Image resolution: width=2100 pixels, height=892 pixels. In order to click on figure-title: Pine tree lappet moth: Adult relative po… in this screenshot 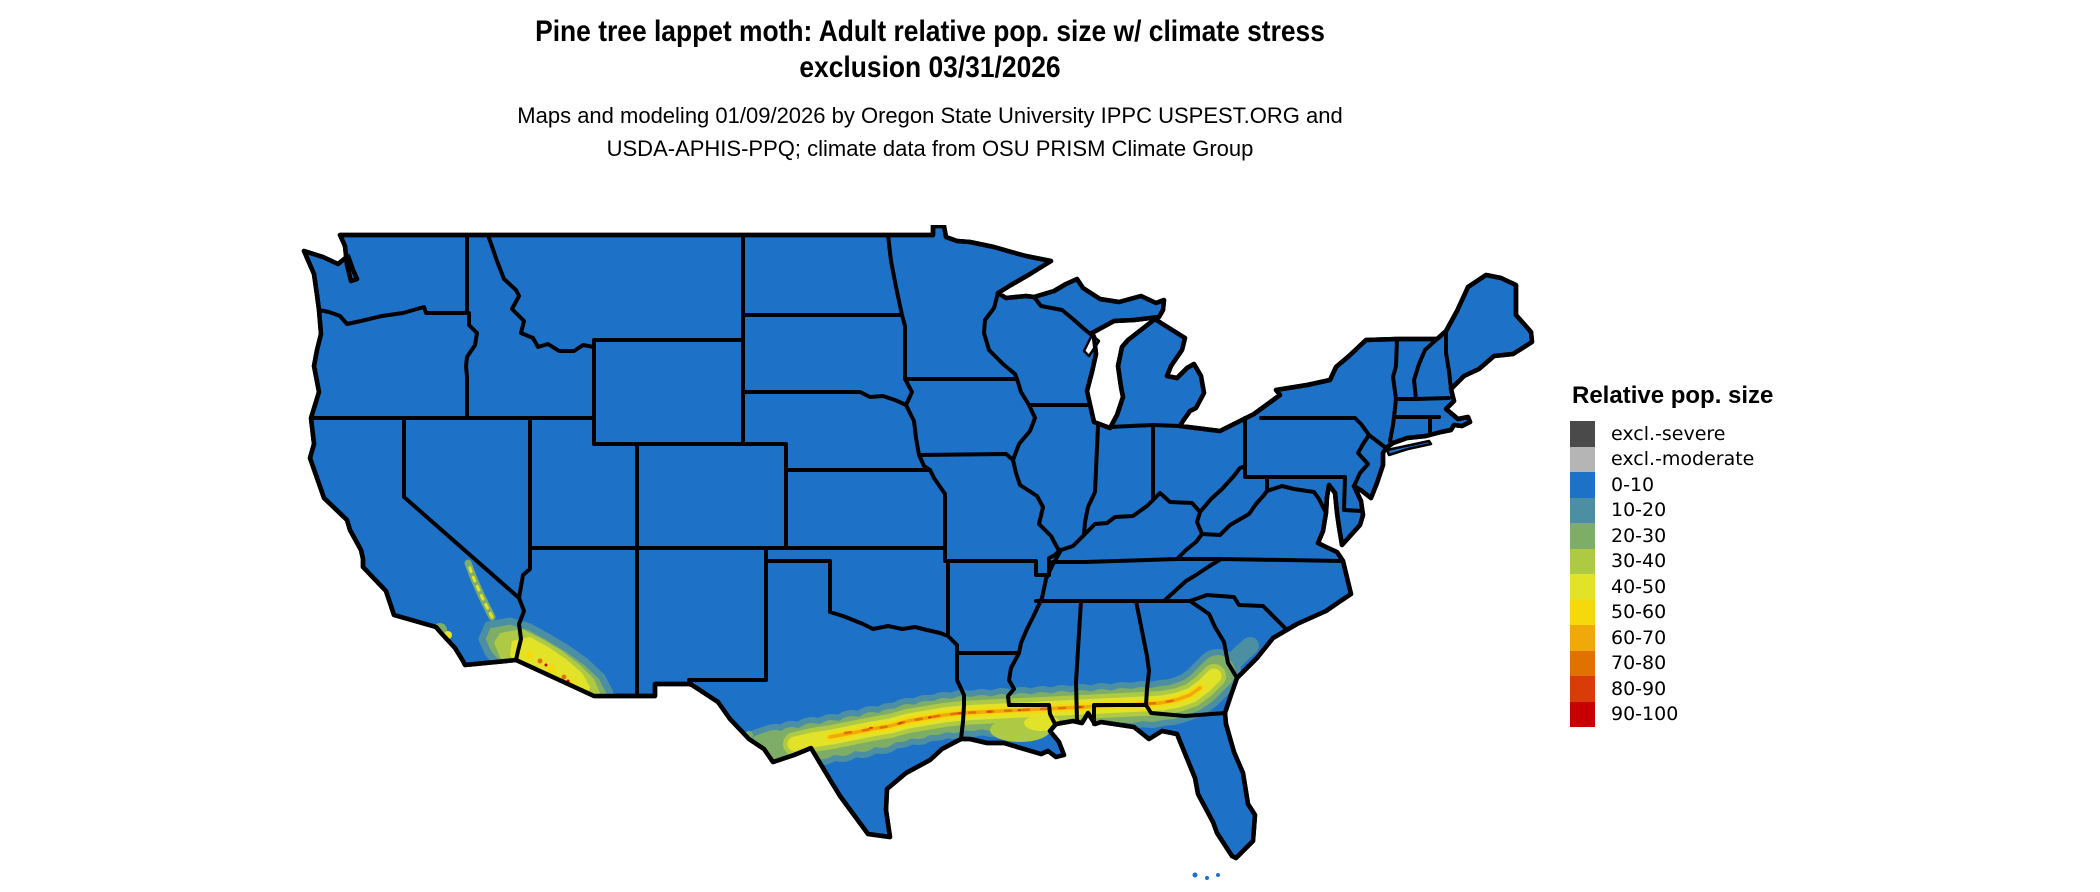, I will do `click(930, 50)`.